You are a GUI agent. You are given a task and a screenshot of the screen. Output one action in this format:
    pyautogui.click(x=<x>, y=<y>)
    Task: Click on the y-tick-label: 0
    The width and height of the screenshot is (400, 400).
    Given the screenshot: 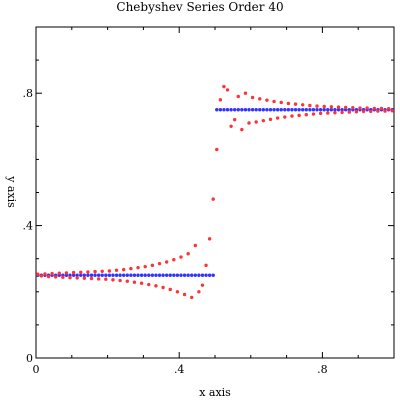 What is the action you would take?
    pyautogui.click(x=29, y=358)
    